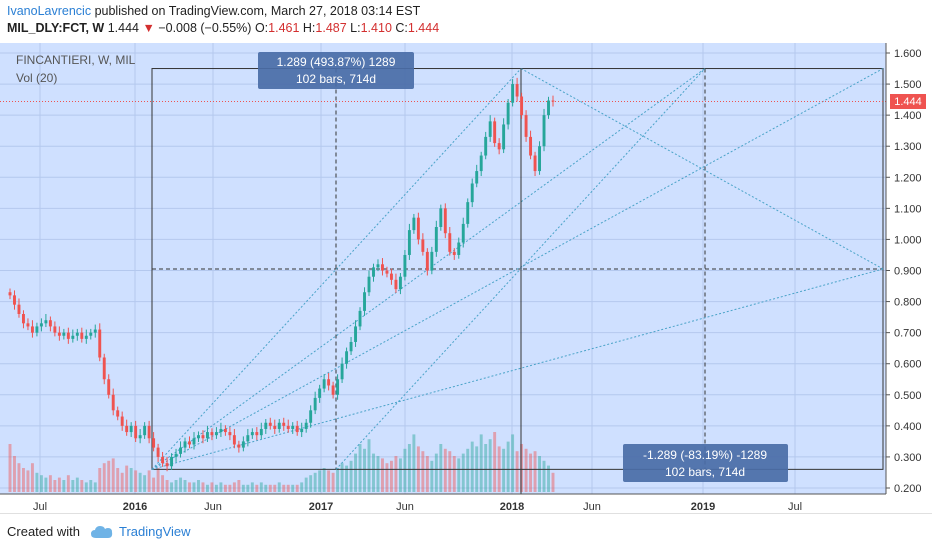 The image size is (932, 551). I want to click on low-label: L:, so click(355, 28).